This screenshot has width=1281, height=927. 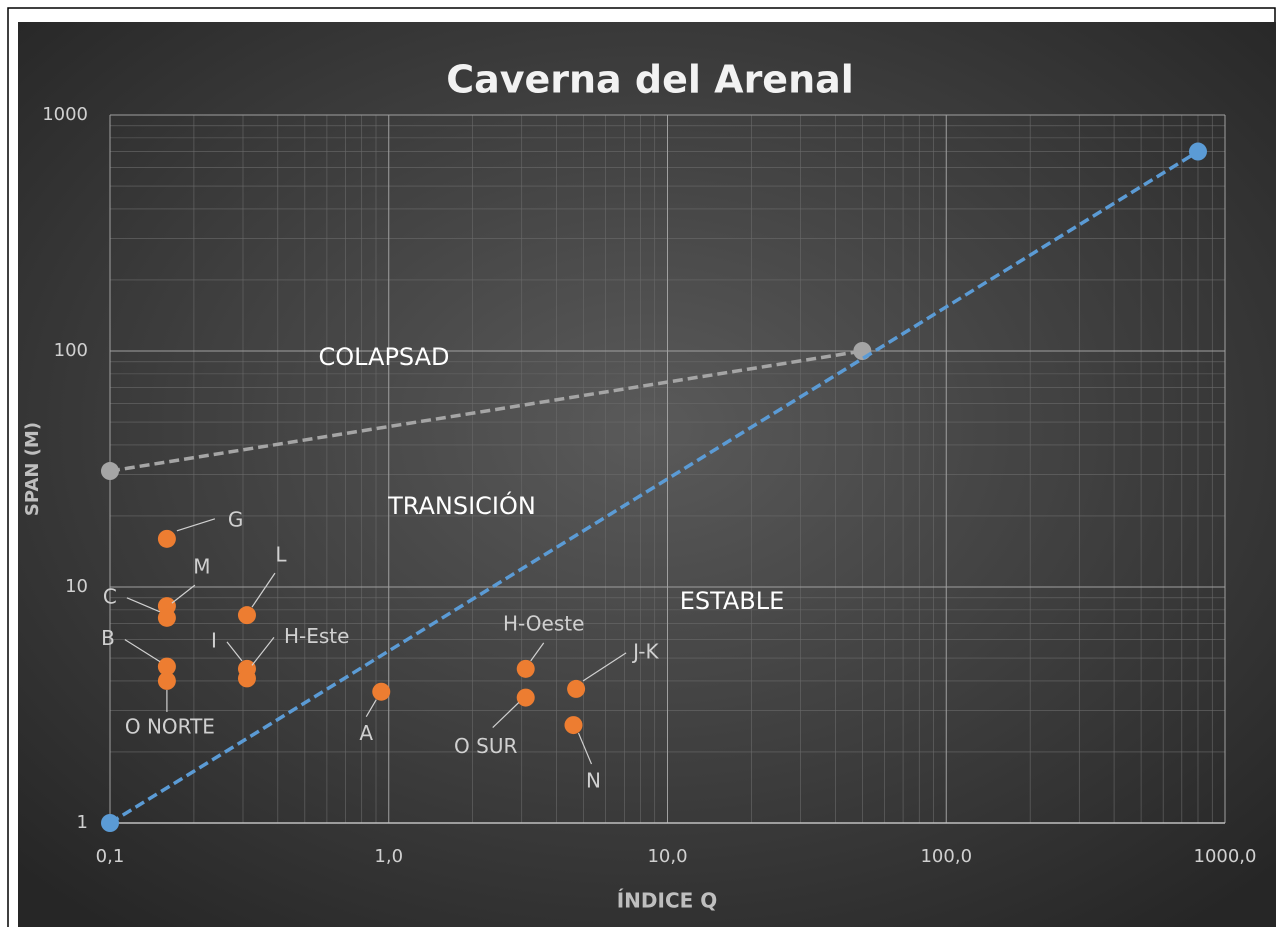 I want to click on x-tick-label: 10,0, so click(x=667, y=856).